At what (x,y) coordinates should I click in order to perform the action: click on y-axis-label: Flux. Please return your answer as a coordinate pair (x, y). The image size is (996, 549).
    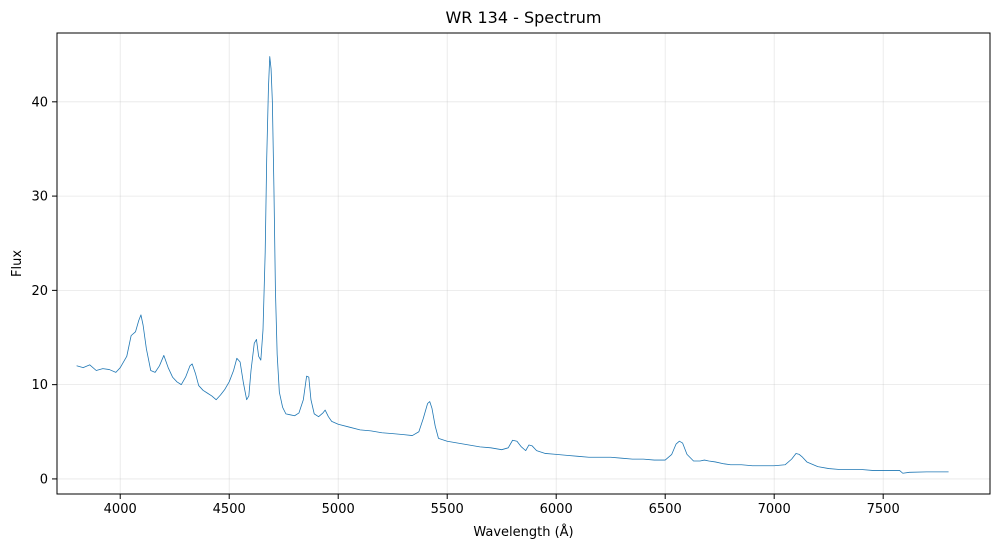
    Looking at the image, I should click on (17, 263).